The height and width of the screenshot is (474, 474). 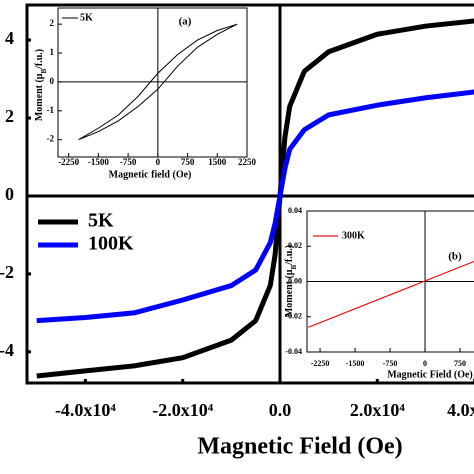 What do you see at coordinates (247, 162) in the screenshot?
I see `x-tick-label: 2250` at bounding box center [247, 162].